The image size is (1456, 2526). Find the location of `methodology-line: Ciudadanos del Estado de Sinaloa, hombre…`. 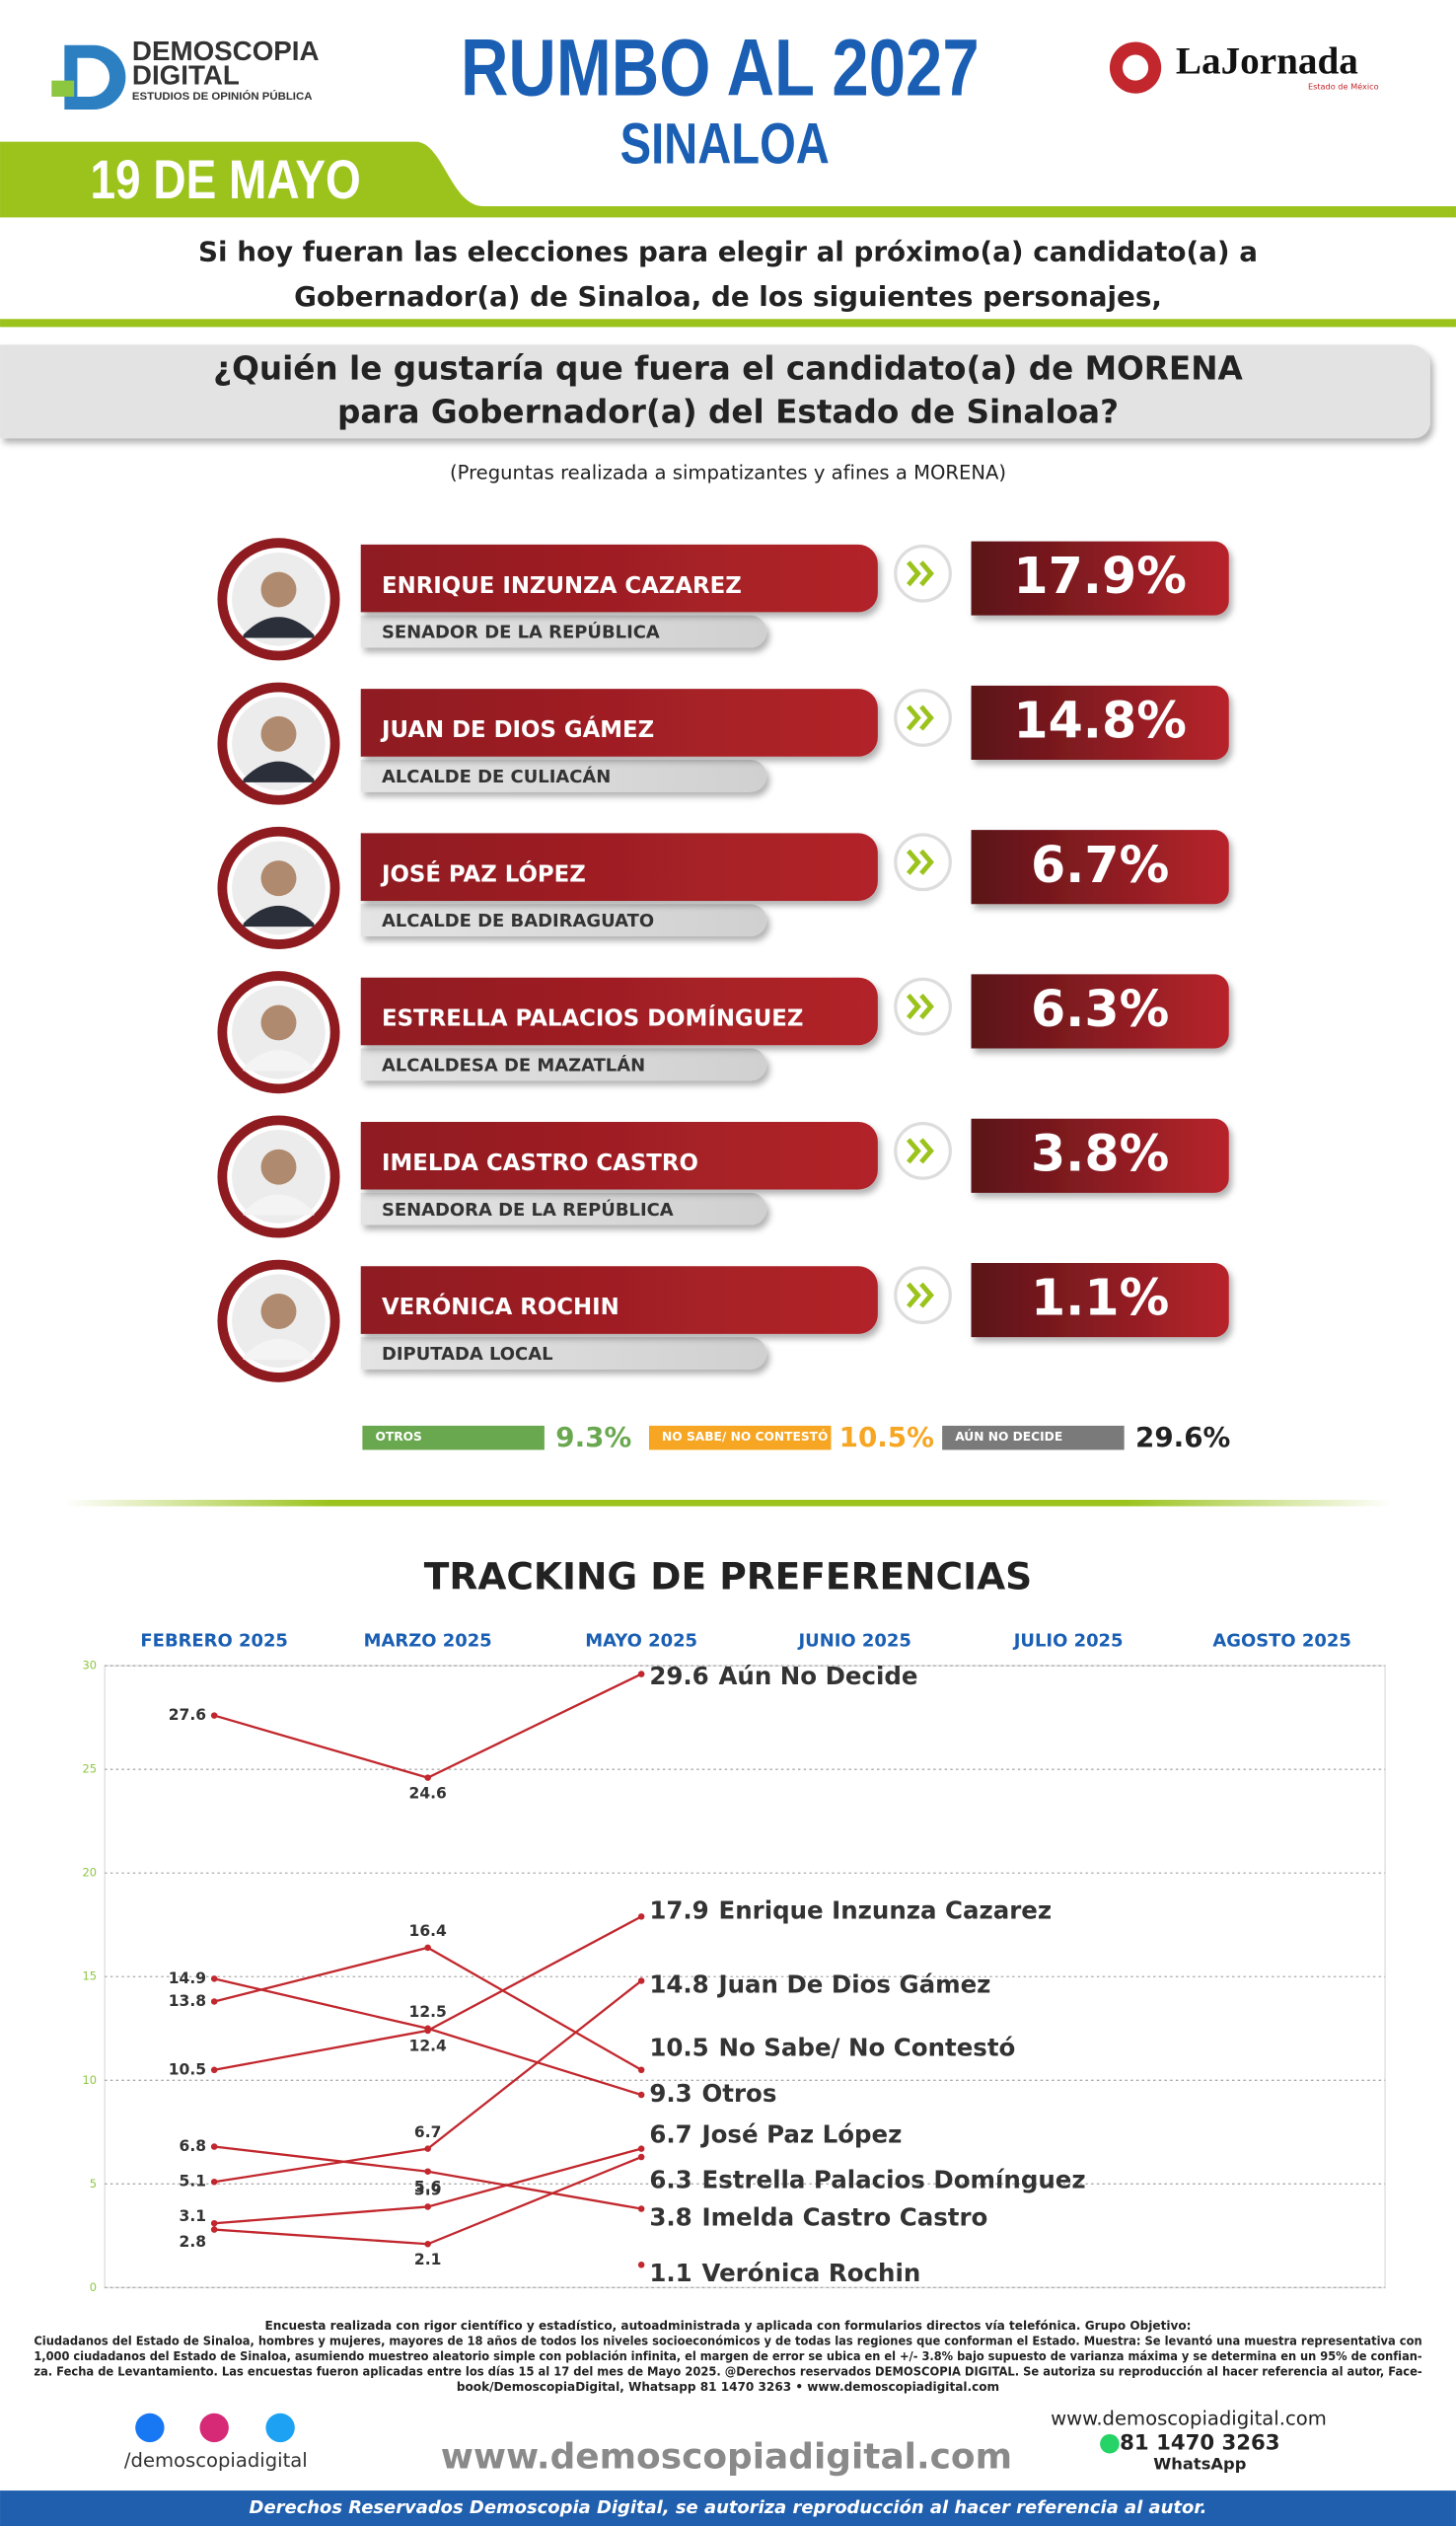

methodology-line: Ciudadanos del Estado de Sinaloa, hombre… is located at coordinates (727, 2341).